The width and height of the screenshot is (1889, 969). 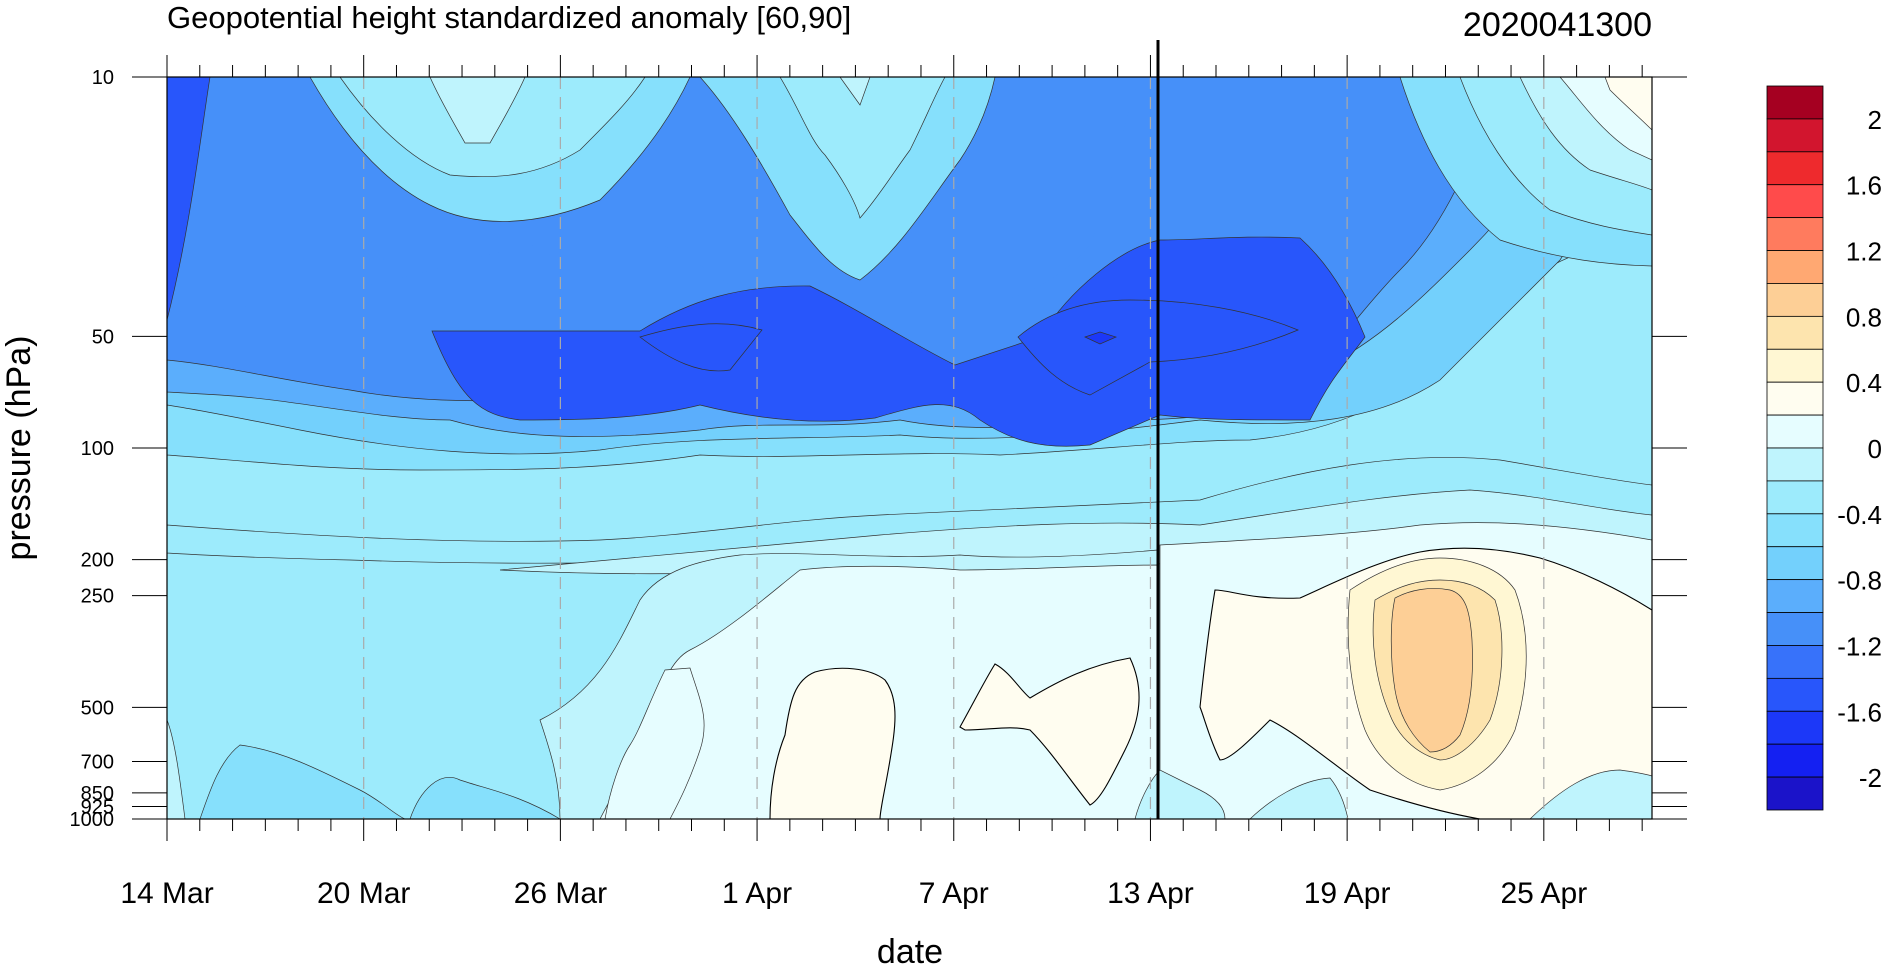 What do you see at coordinates (19, 448) in the screenshot?
I see `y-axis-label: pressure (hPa)` at bounding box center [19, 448].